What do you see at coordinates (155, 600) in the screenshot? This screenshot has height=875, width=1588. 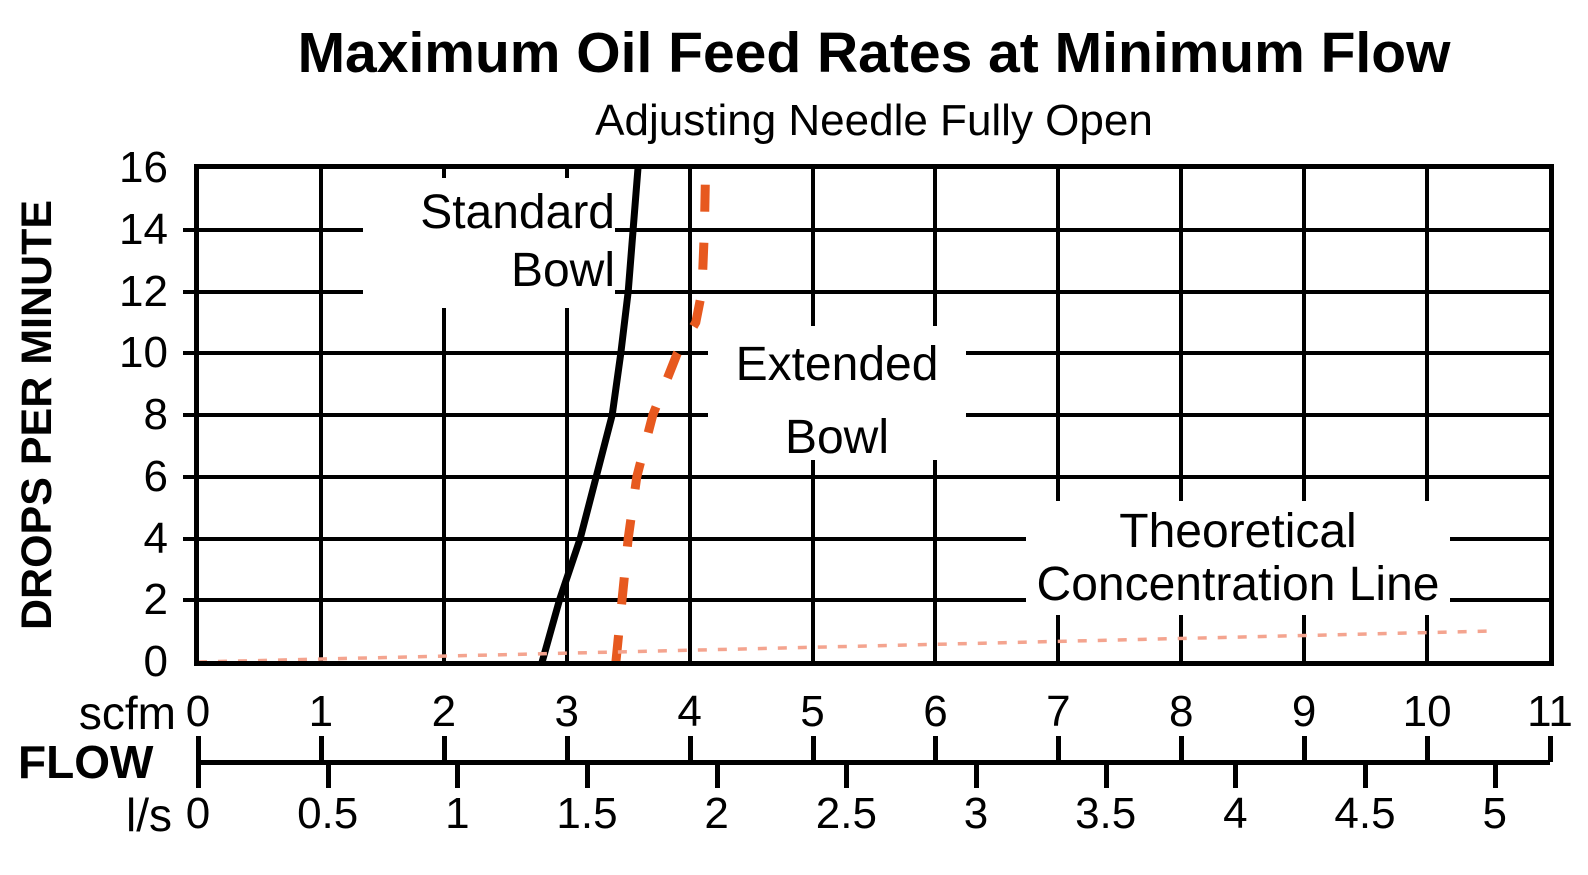 I see `y-tick-label-2: 2` at bounding box center [155, 600].